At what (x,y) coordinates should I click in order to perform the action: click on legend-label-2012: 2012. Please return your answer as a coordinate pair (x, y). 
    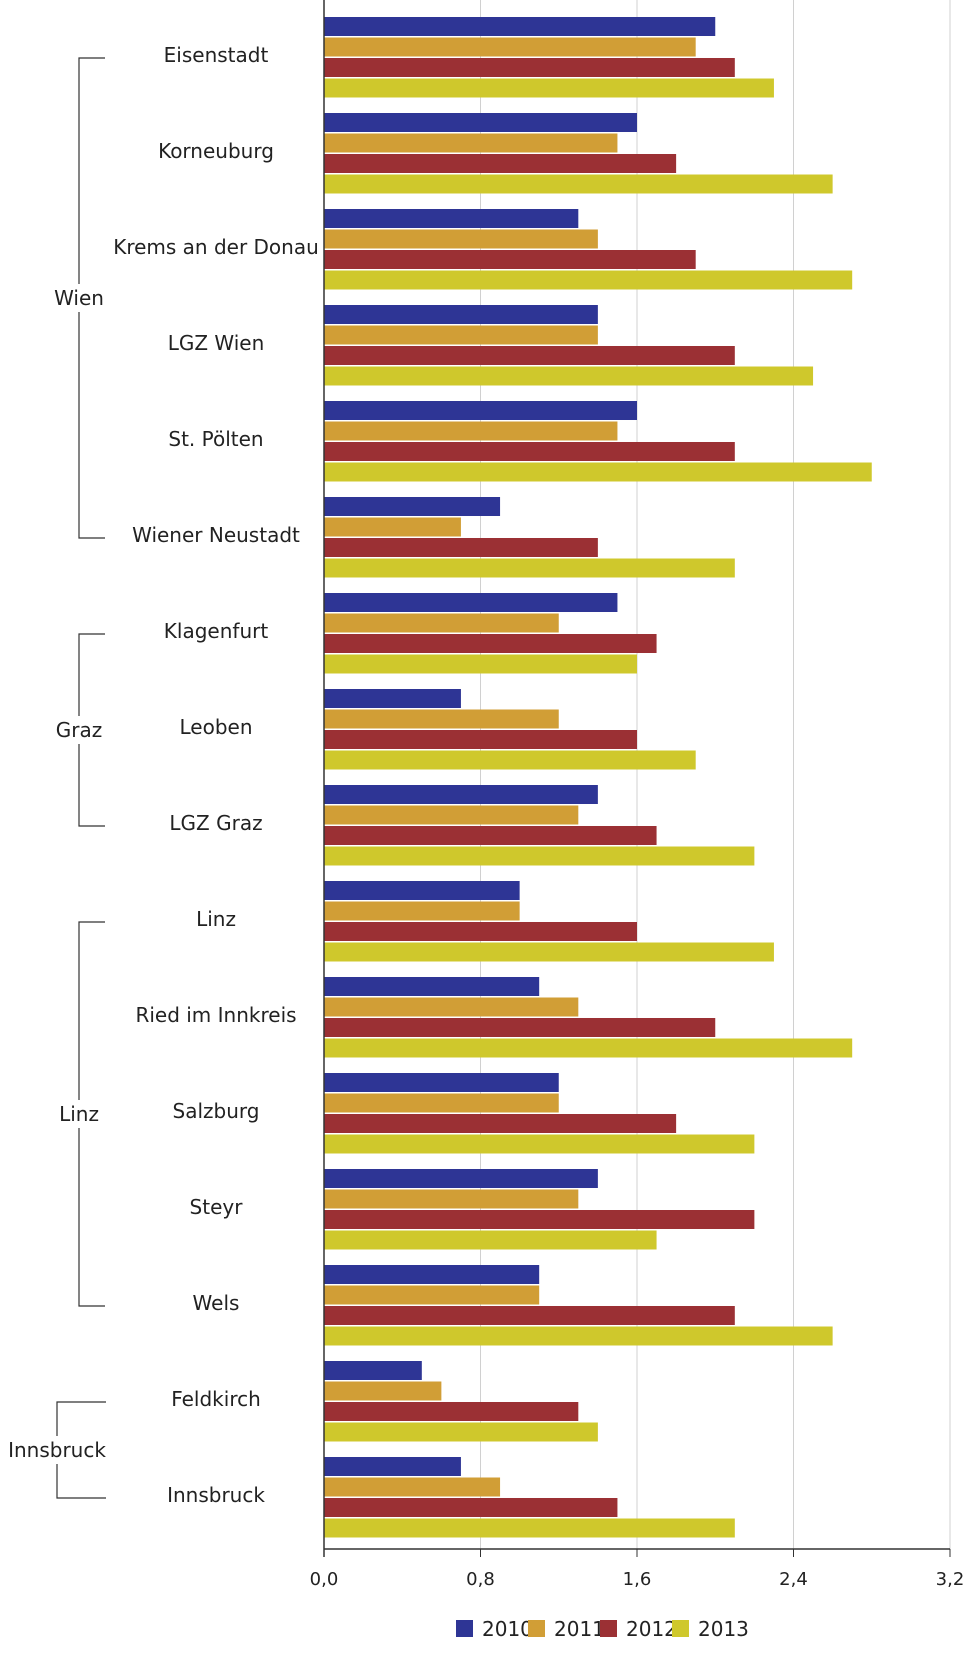
    Looking at the image, I should click on (651, 1629).